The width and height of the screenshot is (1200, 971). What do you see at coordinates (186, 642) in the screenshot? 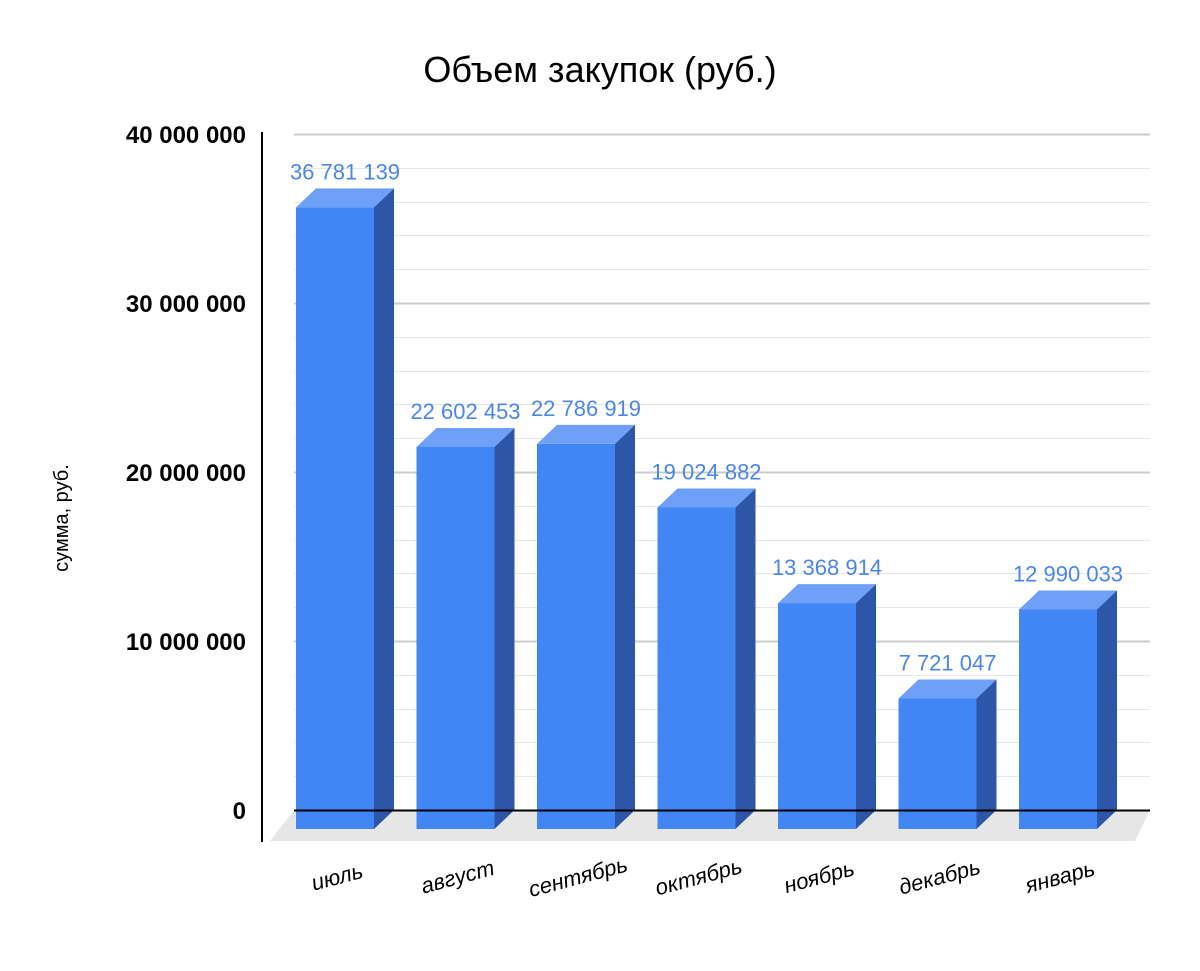
I see `y-tick-label: 10 000 000` at bounding box center [186, 642].